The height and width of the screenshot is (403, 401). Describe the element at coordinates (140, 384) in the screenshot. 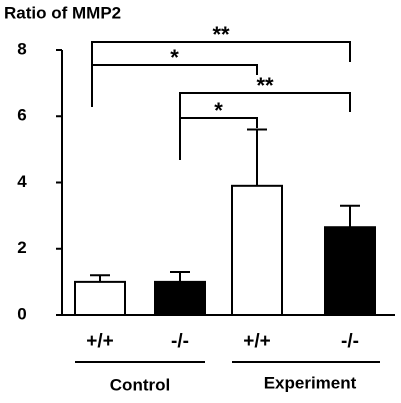

I see `group-label: Control` at that location.